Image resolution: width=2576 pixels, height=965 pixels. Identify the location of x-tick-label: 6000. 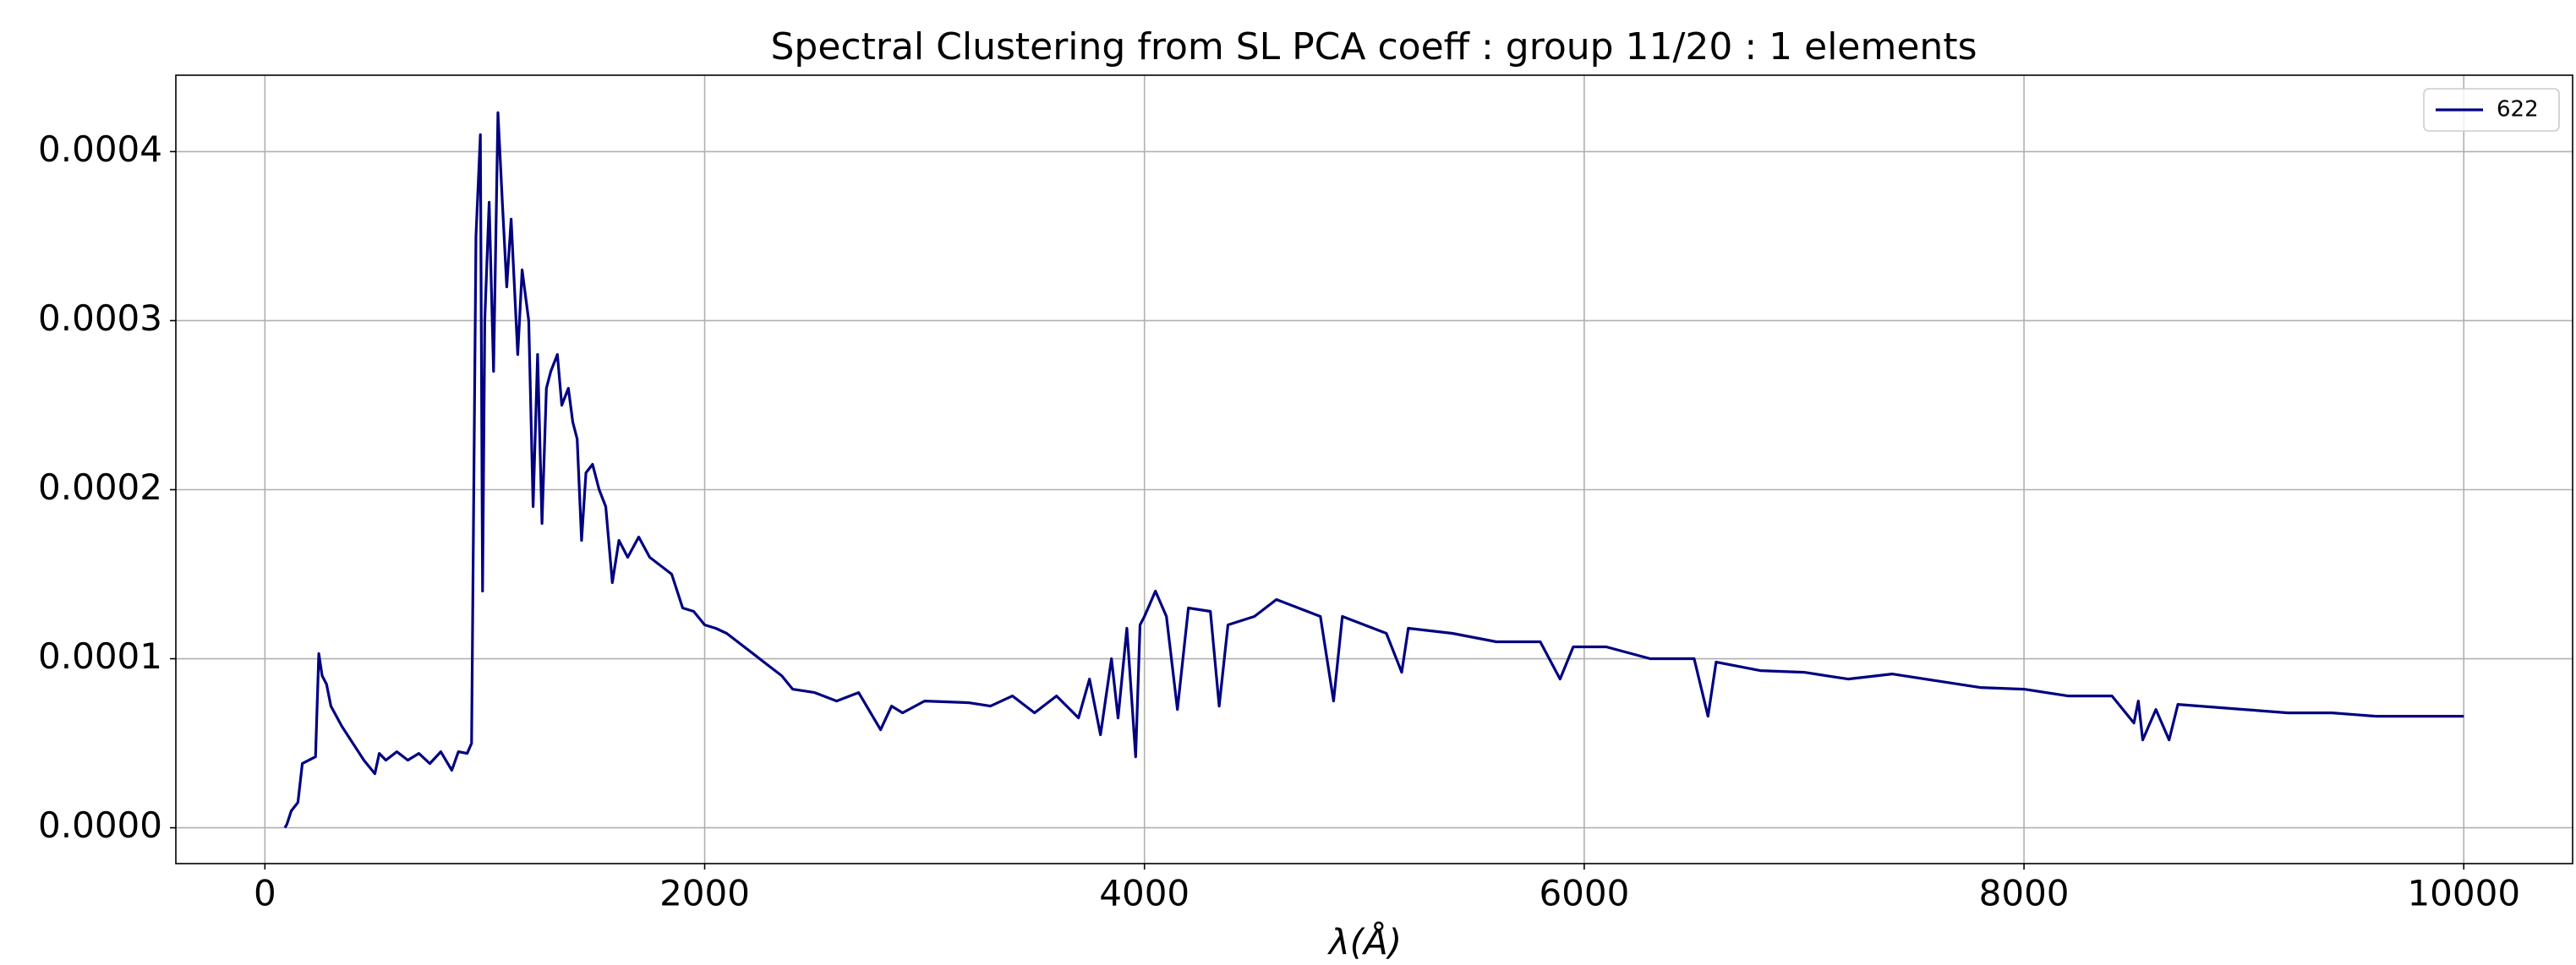
(1584, 893).